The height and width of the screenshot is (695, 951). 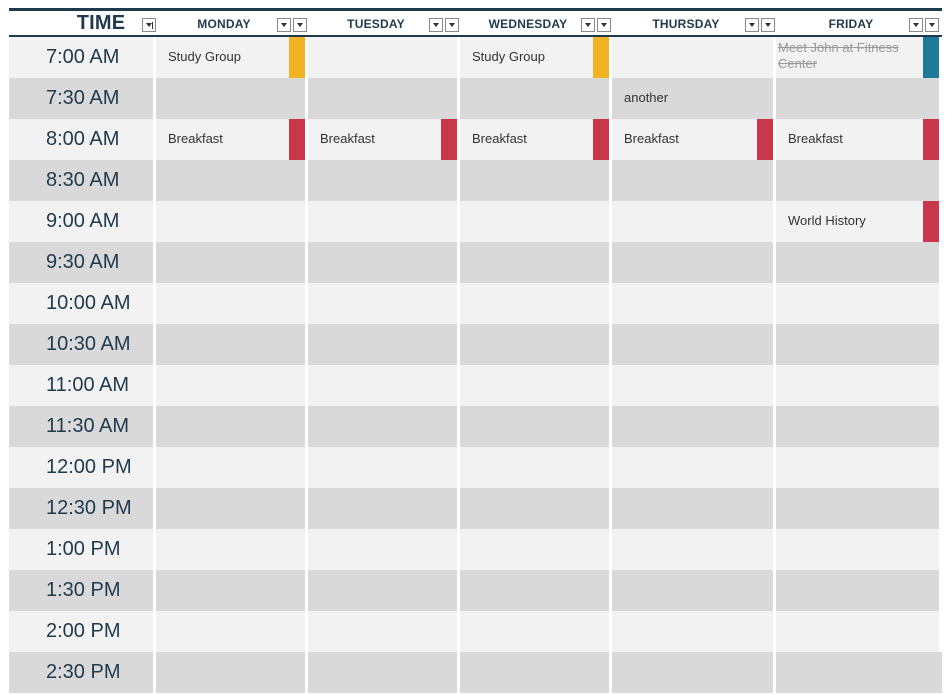 What do you see at coordinates (646, 97) in the screenshot?
I see `event-label: another` at bounding box center [646, 97].